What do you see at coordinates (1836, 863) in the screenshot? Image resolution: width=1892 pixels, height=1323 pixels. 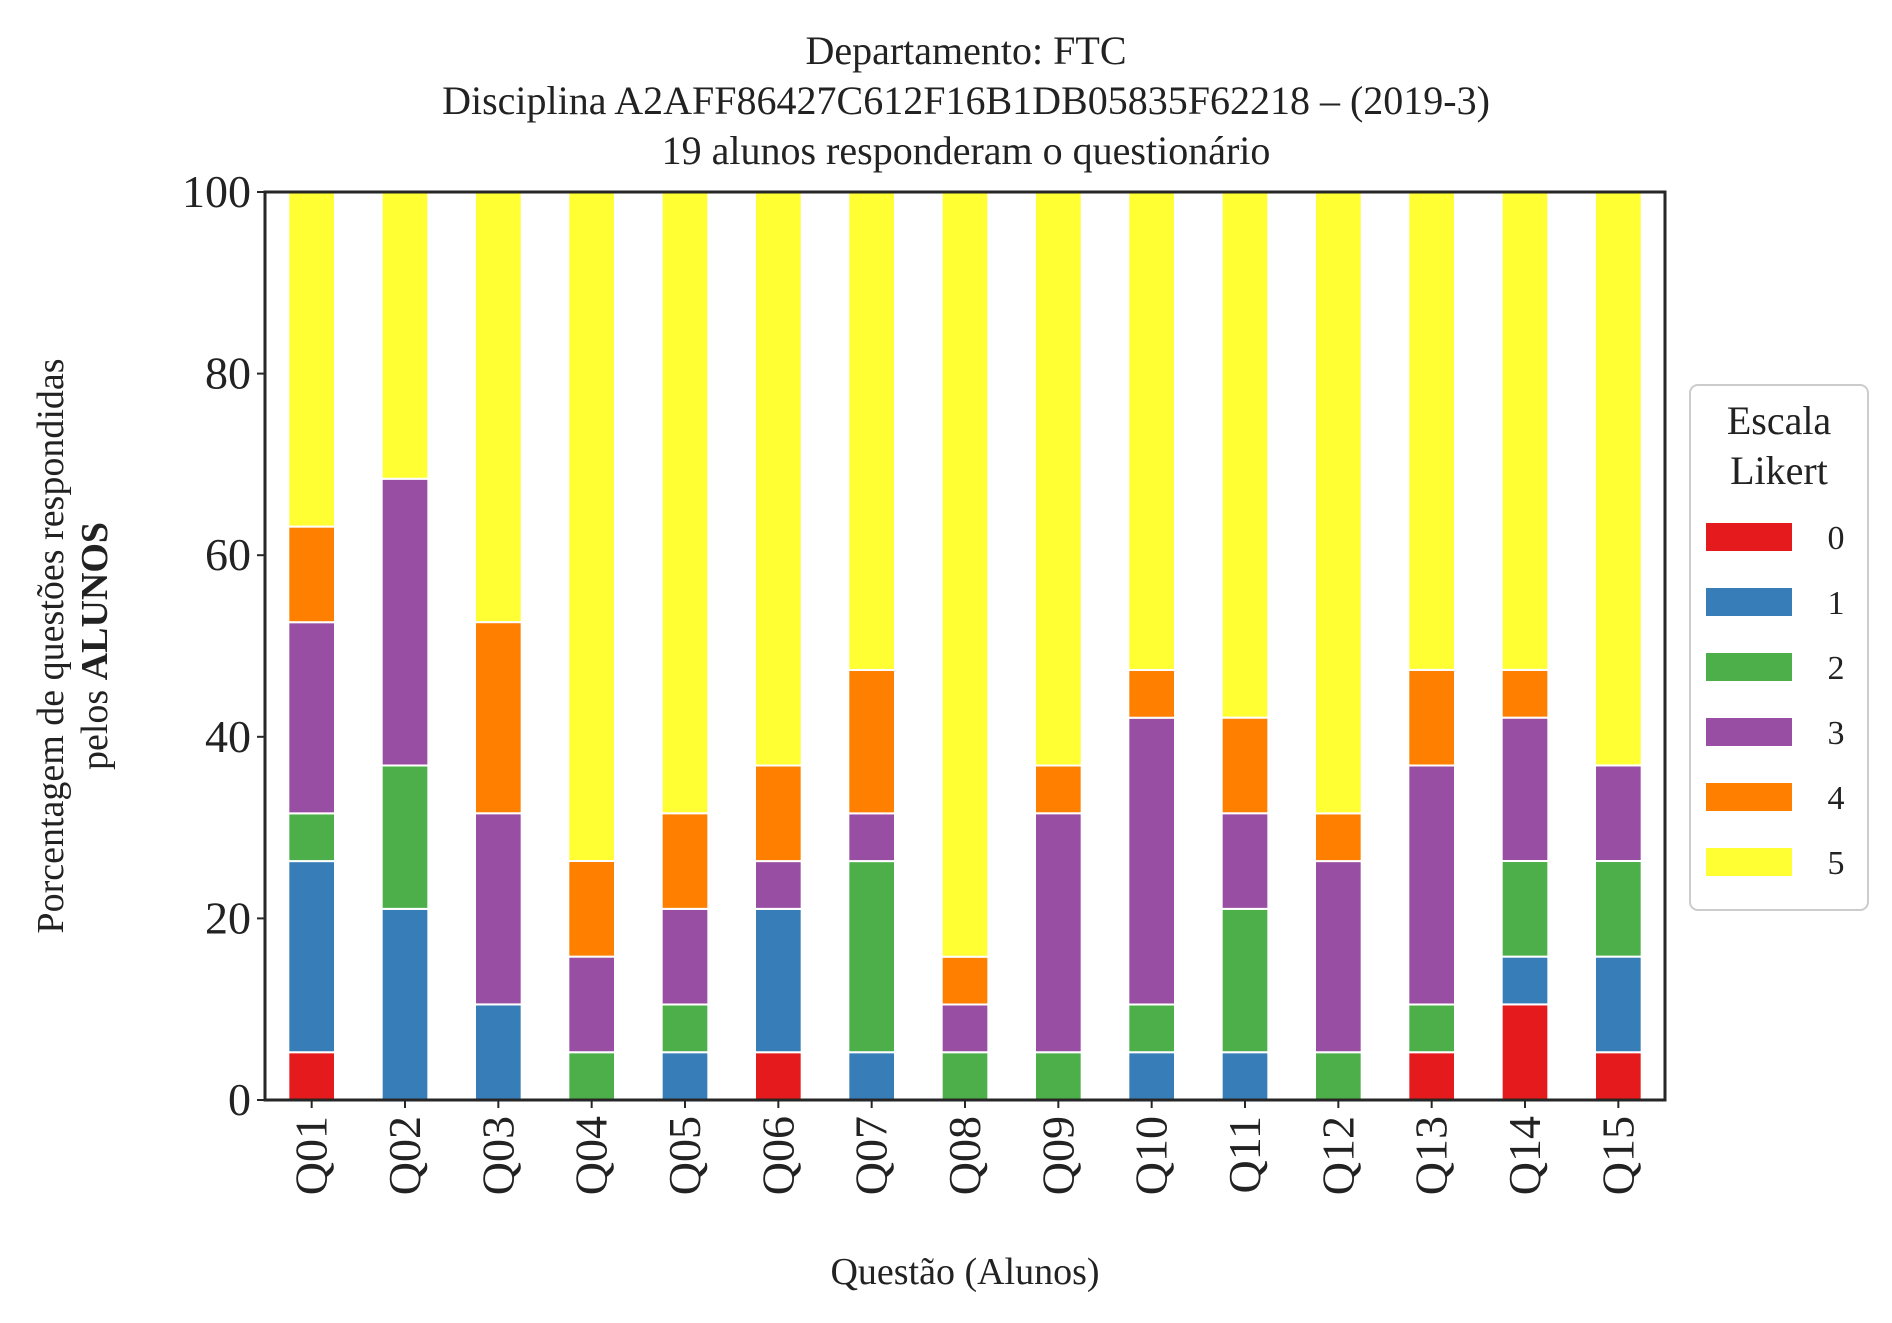 I see `legend-label-5: 5` at bounding box center [1836, 863].